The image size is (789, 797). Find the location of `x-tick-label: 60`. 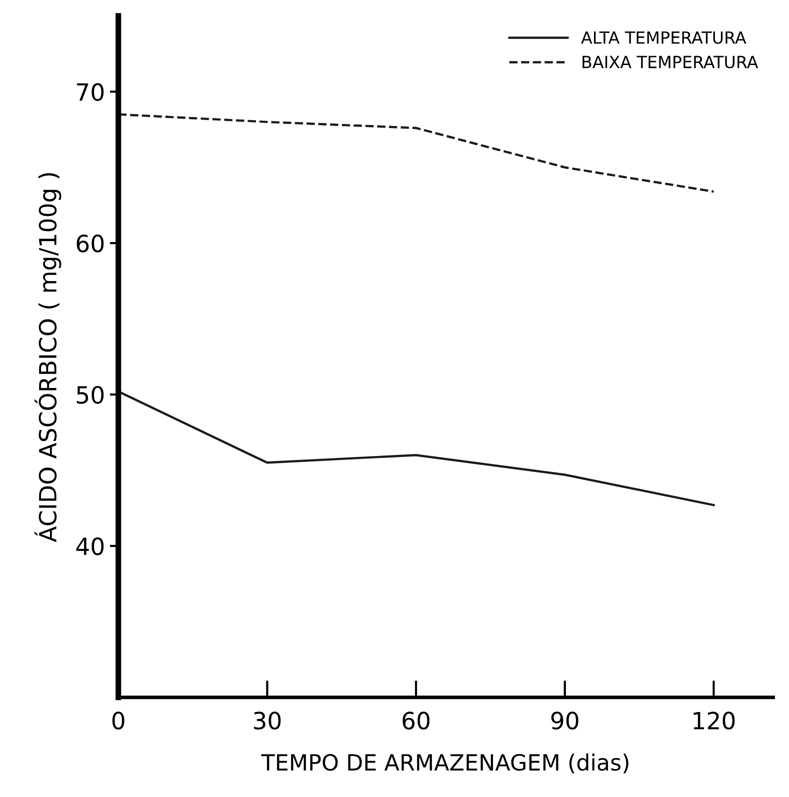

x-tick-label: 60 is located at coordinates (416, 721).